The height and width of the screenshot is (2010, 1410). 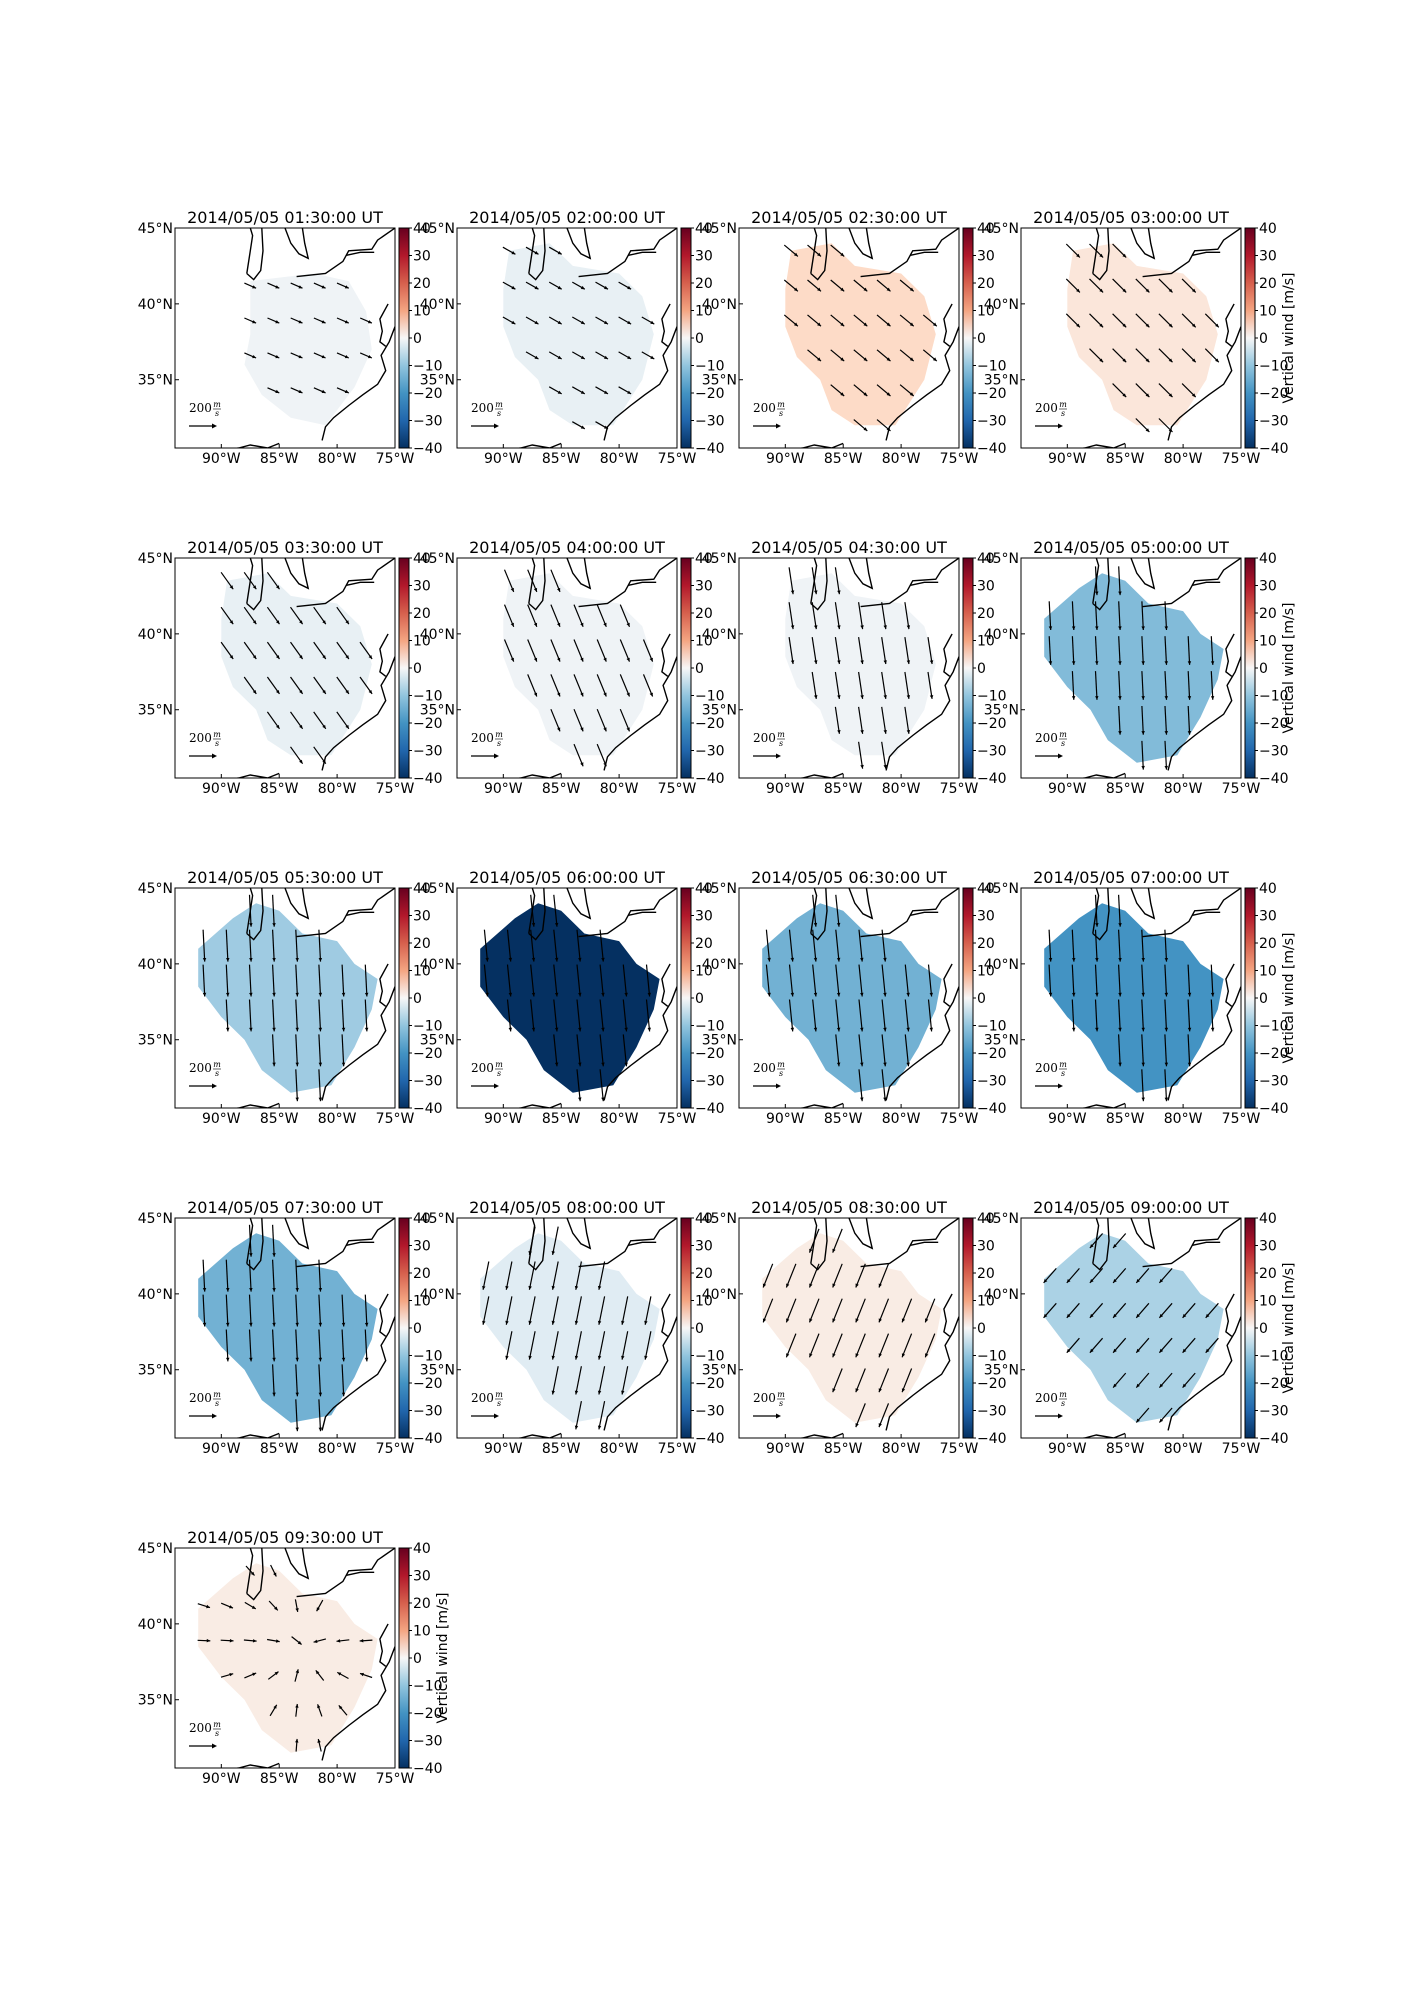 I want to click on panel-title: 2014/05/05 09:00:00 UT, so click(x=1131, y=1207).